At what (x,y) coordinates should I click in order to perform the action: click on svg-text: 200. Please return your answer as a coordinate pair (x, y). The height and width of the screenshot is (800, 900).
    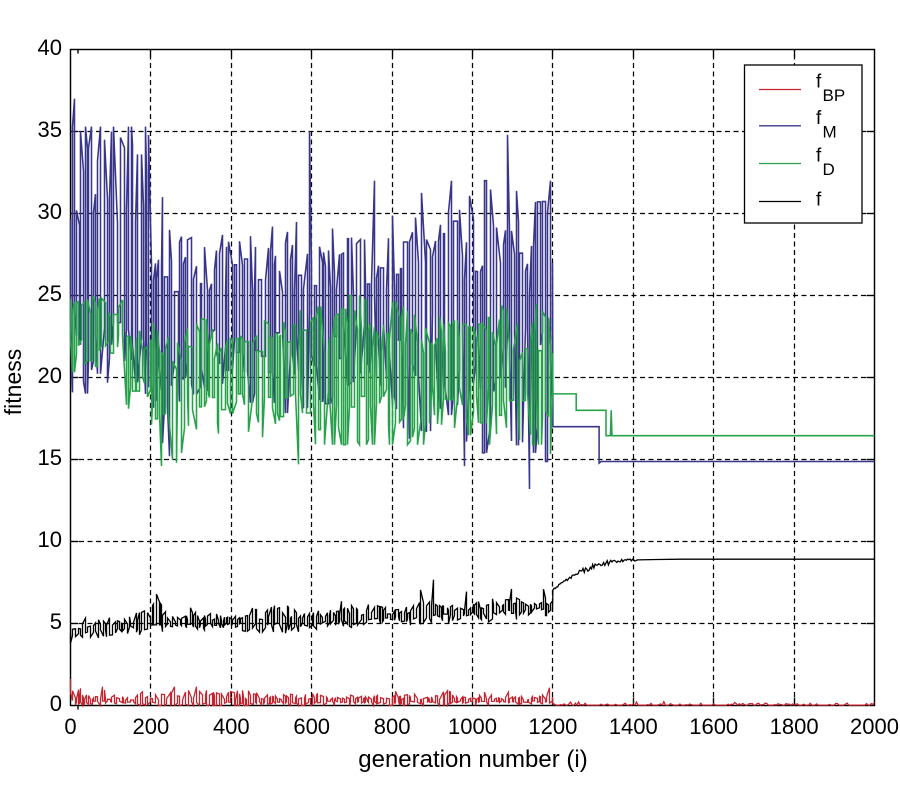
    Looking at the image, I should click on (151, 726).